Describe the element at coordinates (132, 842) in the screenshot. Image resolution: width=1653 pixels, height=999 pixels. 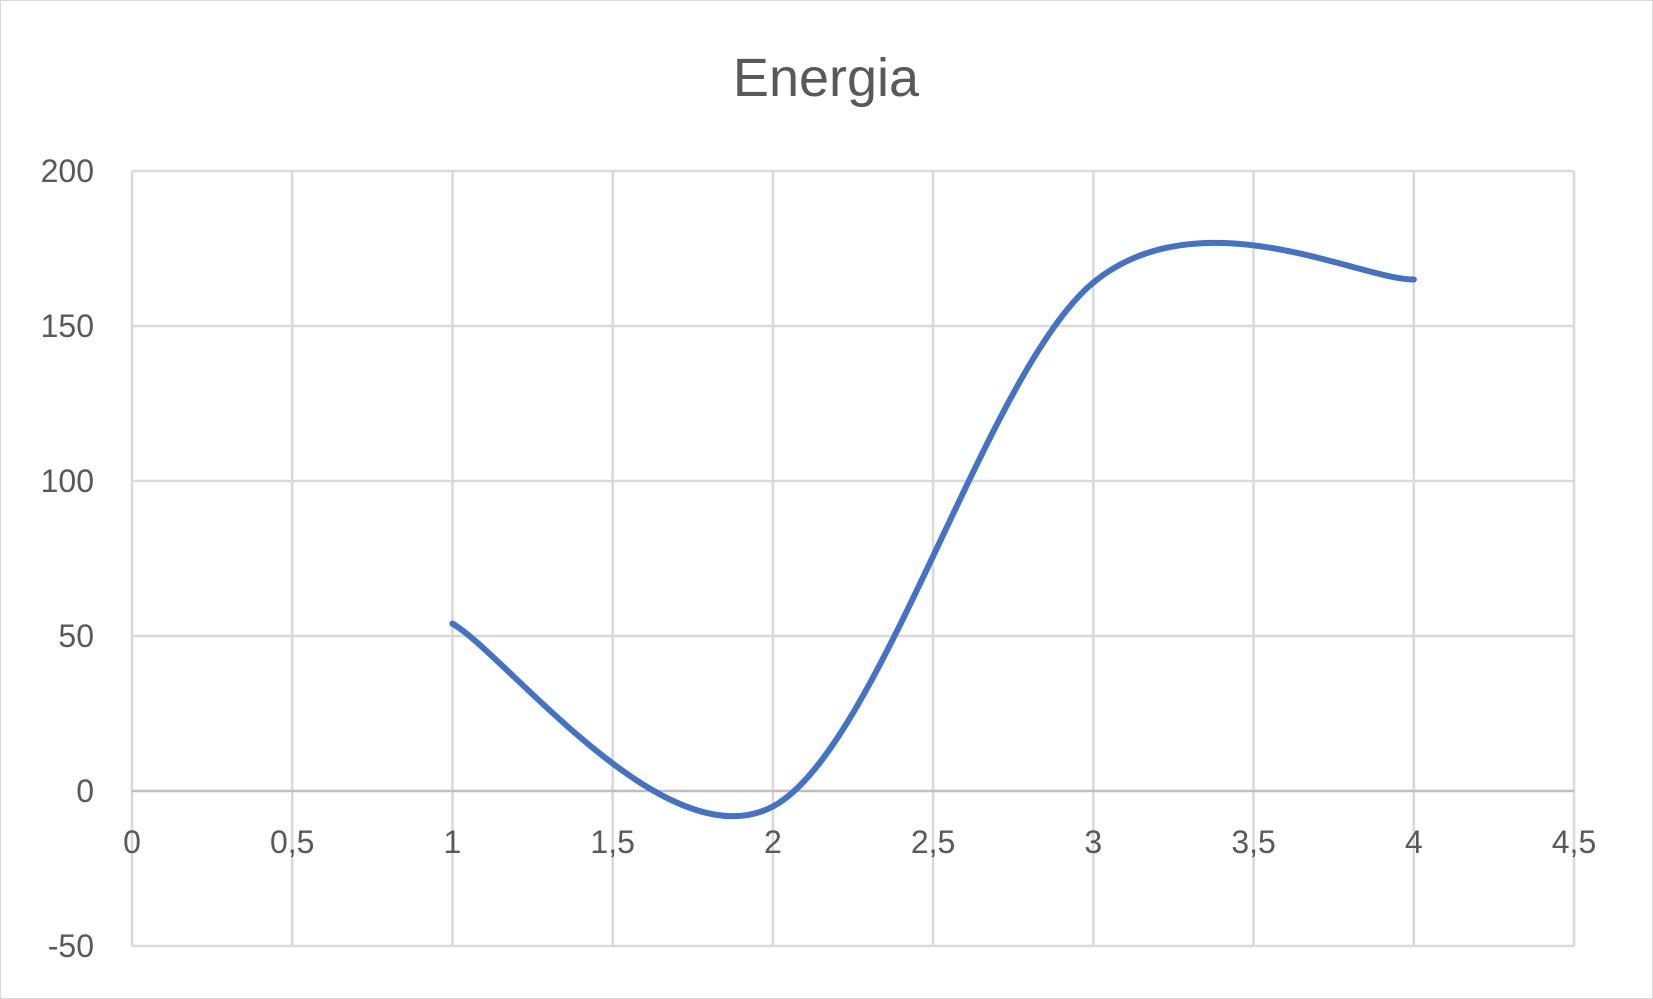
I see `x-tick-label: 0` at that location.